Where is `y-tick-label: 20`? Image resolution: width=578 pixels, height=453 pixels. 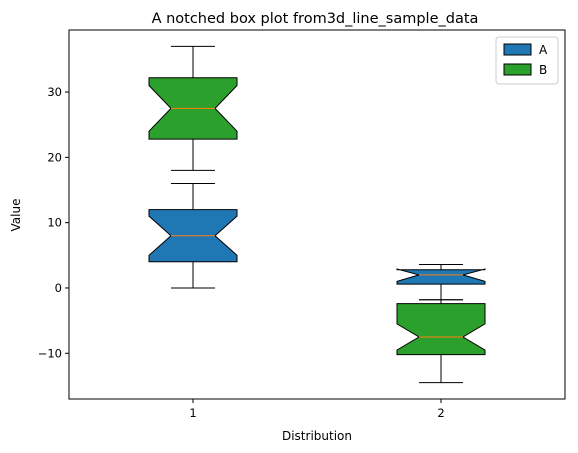 y-tick-label: 20 is located at coordinates (54, 157).